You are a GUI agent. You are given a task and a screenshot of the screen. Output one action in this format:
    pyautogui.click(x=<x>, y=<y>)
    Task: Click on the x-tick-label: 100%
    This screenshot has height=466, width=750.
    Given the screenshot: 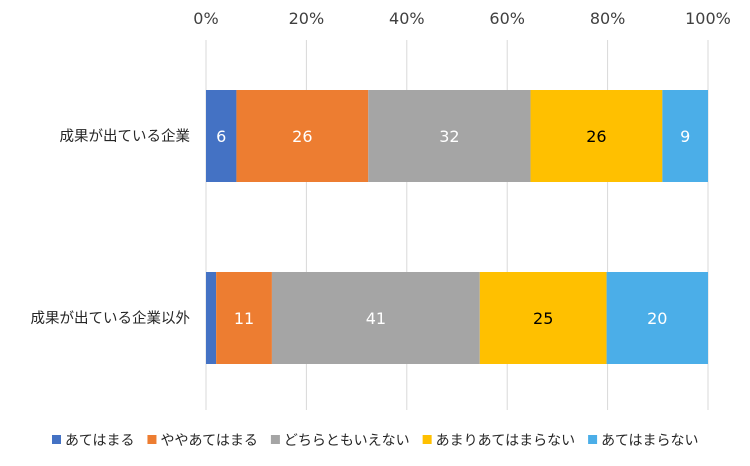 What is the action you would take?
    pyautogui.click(x=708, y=18)
    